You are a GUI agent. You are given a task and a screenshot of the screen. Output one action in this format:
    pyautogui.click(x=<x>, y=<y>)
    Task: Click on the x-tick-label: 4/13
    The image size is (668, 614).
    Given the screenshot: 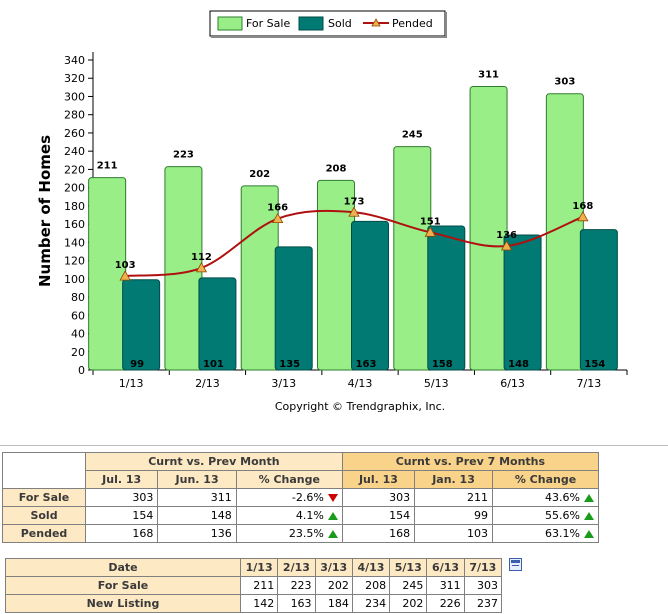 What is the action you would take?
    pyautogui.click(x=360, y=383)
    